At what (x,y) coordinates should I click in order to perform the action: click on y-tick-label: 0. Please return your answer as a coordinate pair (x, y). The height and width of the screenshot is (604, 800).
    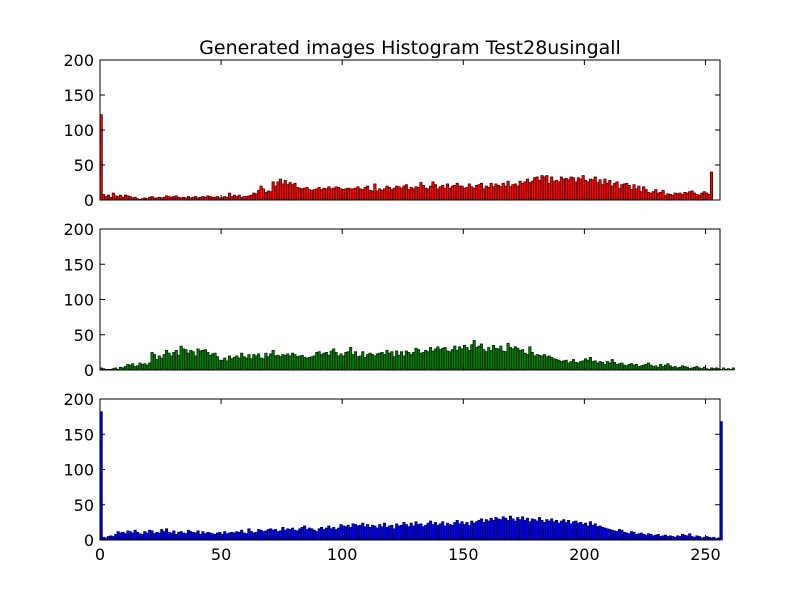
    Looking at the image, I should click on (89, 370).